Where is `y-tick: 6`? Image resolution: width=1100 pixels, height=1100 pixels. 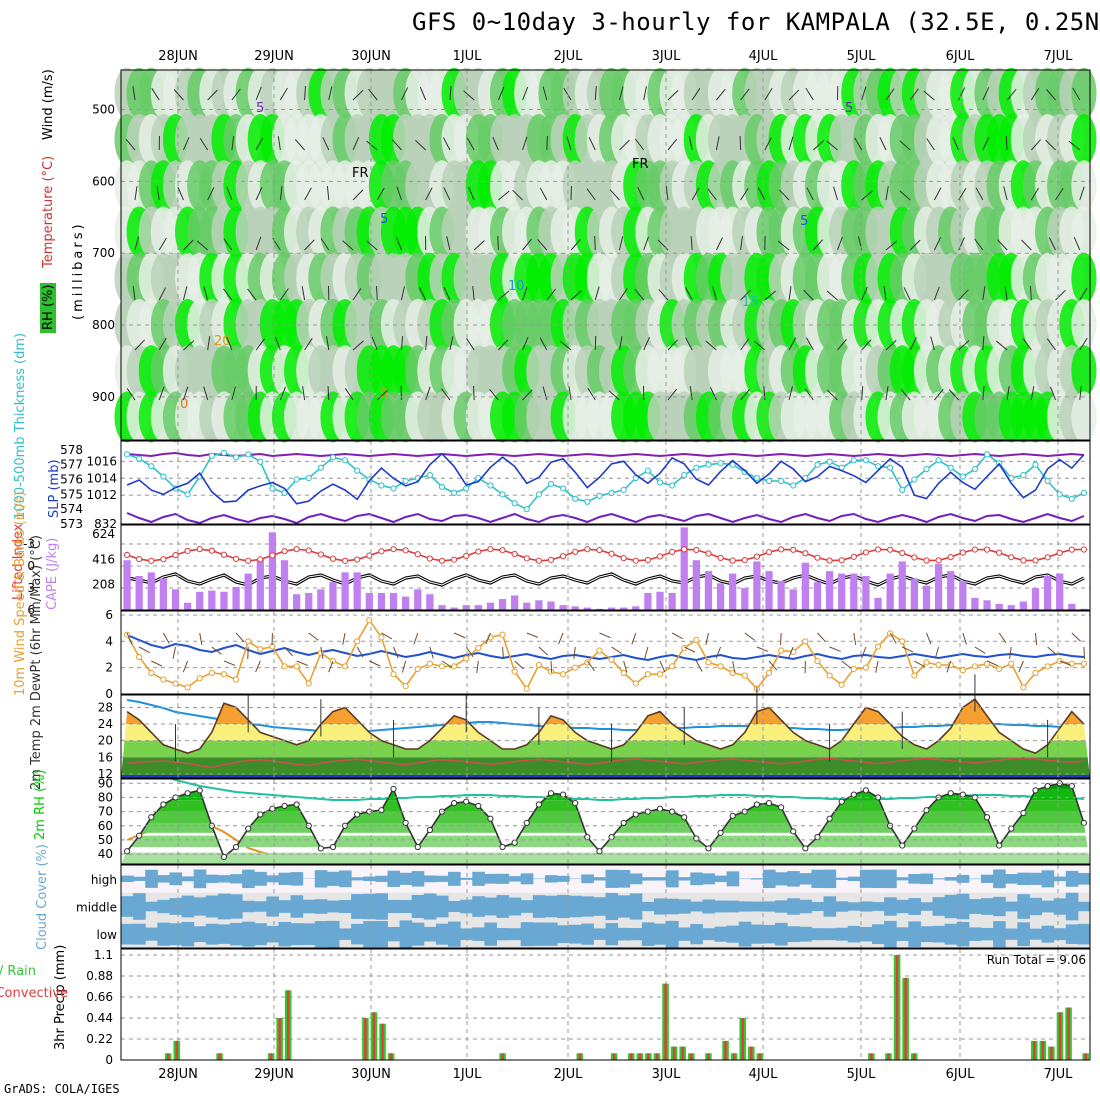 y-tick: 6 is located at coordinates (109, 615).